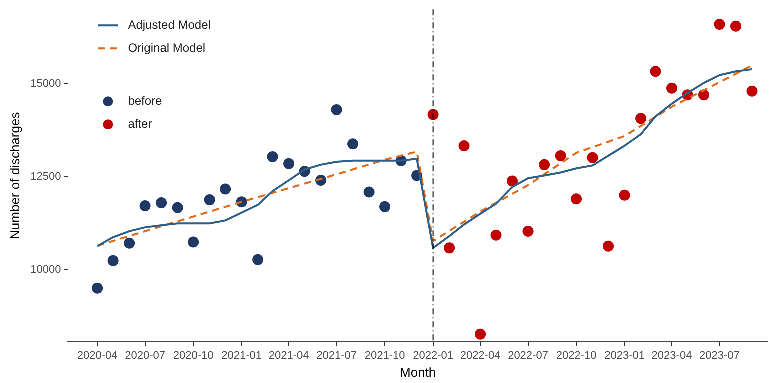 The image size is (784, 383). What do you see at coordinates (480, 356) in the screenshot?
I see `x-tick-label: 2022-04` at bounding box center [480, 356].